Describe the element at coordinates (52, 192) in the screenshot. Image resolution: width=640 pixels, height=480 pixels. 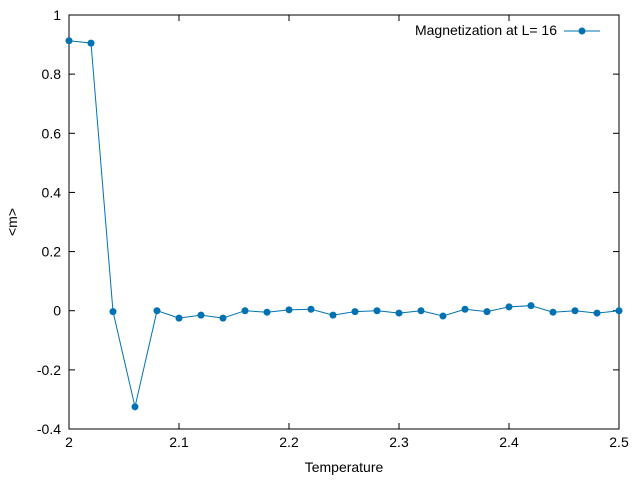
I see `y-tick-label: 0.4` at that location.